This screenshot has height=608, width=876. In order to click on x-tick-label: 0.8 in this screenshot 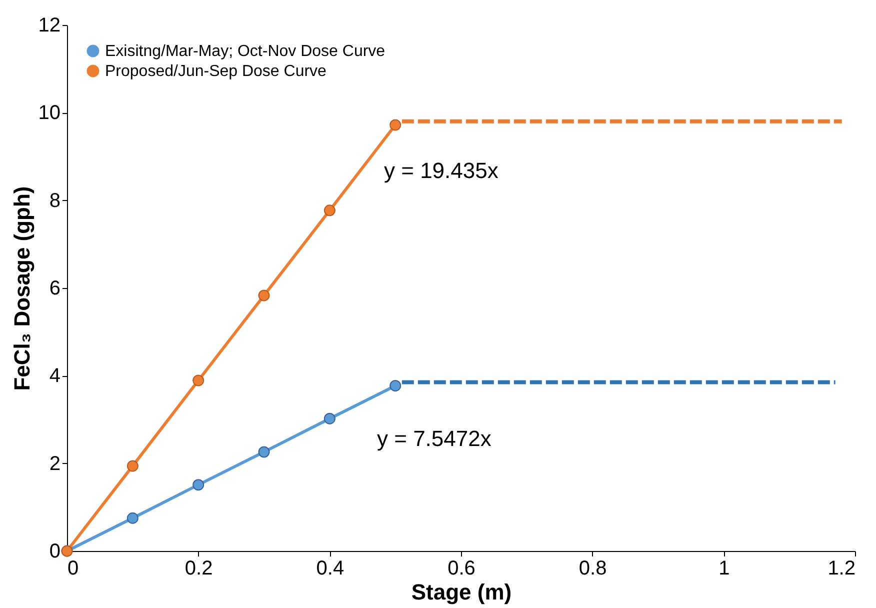, I will do `click(592, 569)`.